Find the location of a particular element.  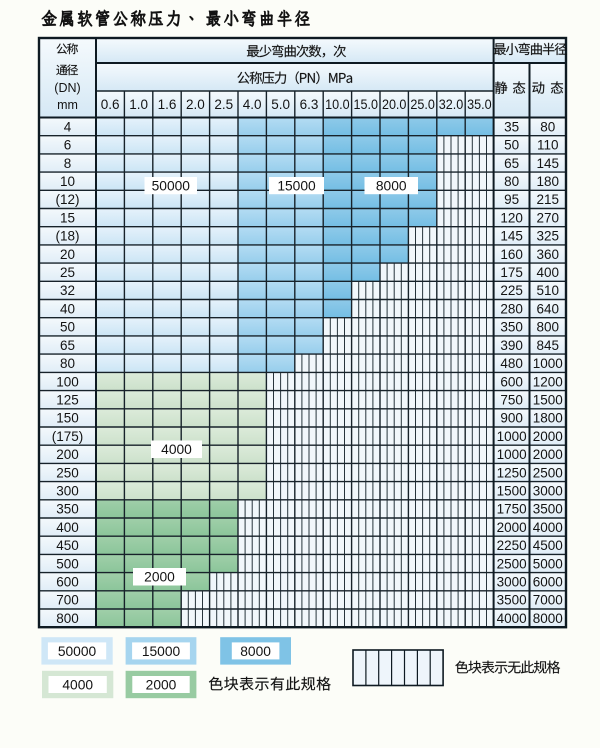

svg-text: 175 is located at coordinates (511, 272).